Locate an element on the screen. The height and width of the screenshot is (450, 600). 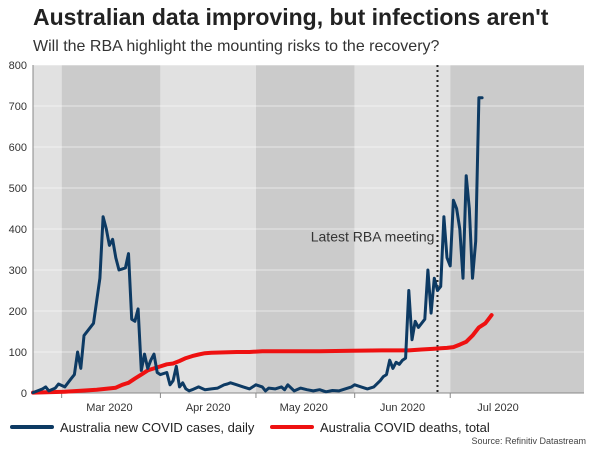
rba-meeting-label: Latest RBA meeting is located at coordinates (373, 236).